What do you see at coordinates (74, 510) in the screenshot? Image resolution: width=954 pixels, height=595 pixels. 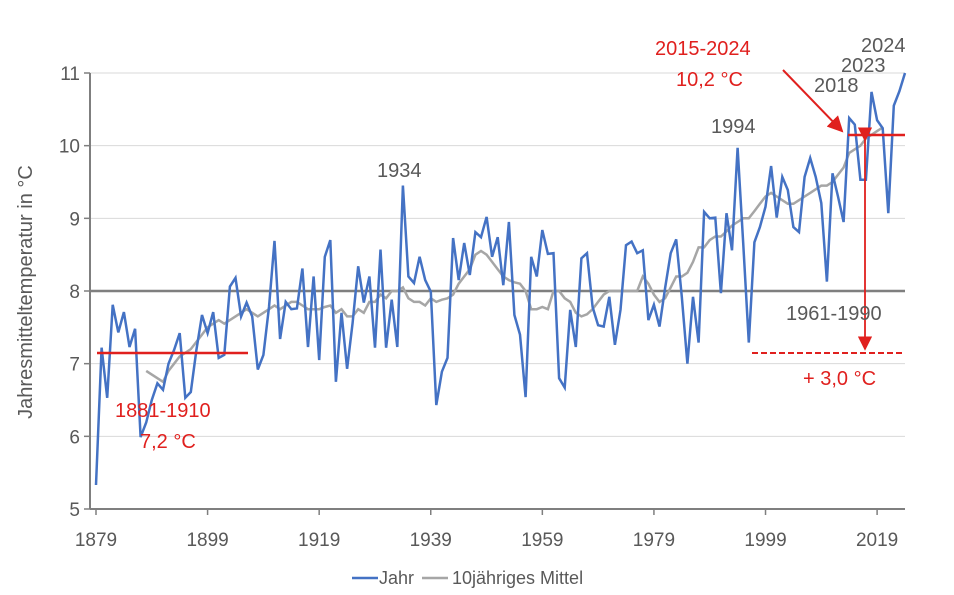 I see `y-tick-label-5: 5` at bounding box center [74, 510].